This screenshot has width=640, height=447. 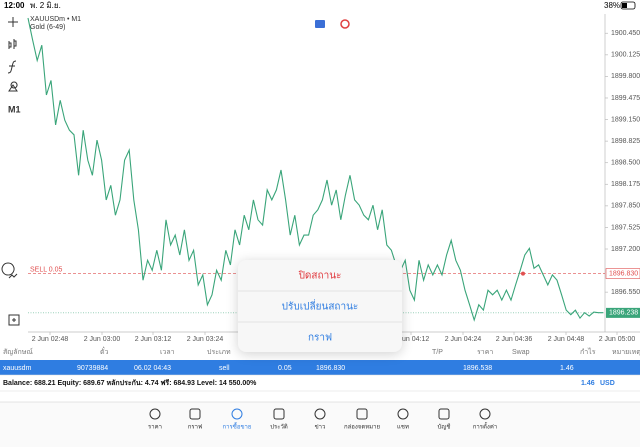 I want to click on y-tick-label: 1899.475, so click(x=625, y=98).